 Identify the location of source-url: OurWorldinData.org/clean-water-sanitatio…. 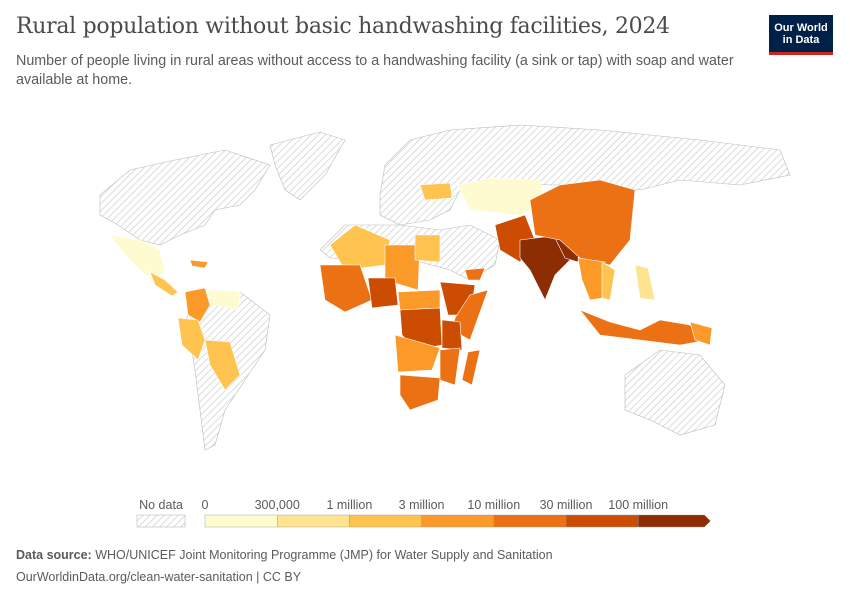
(159, 577).